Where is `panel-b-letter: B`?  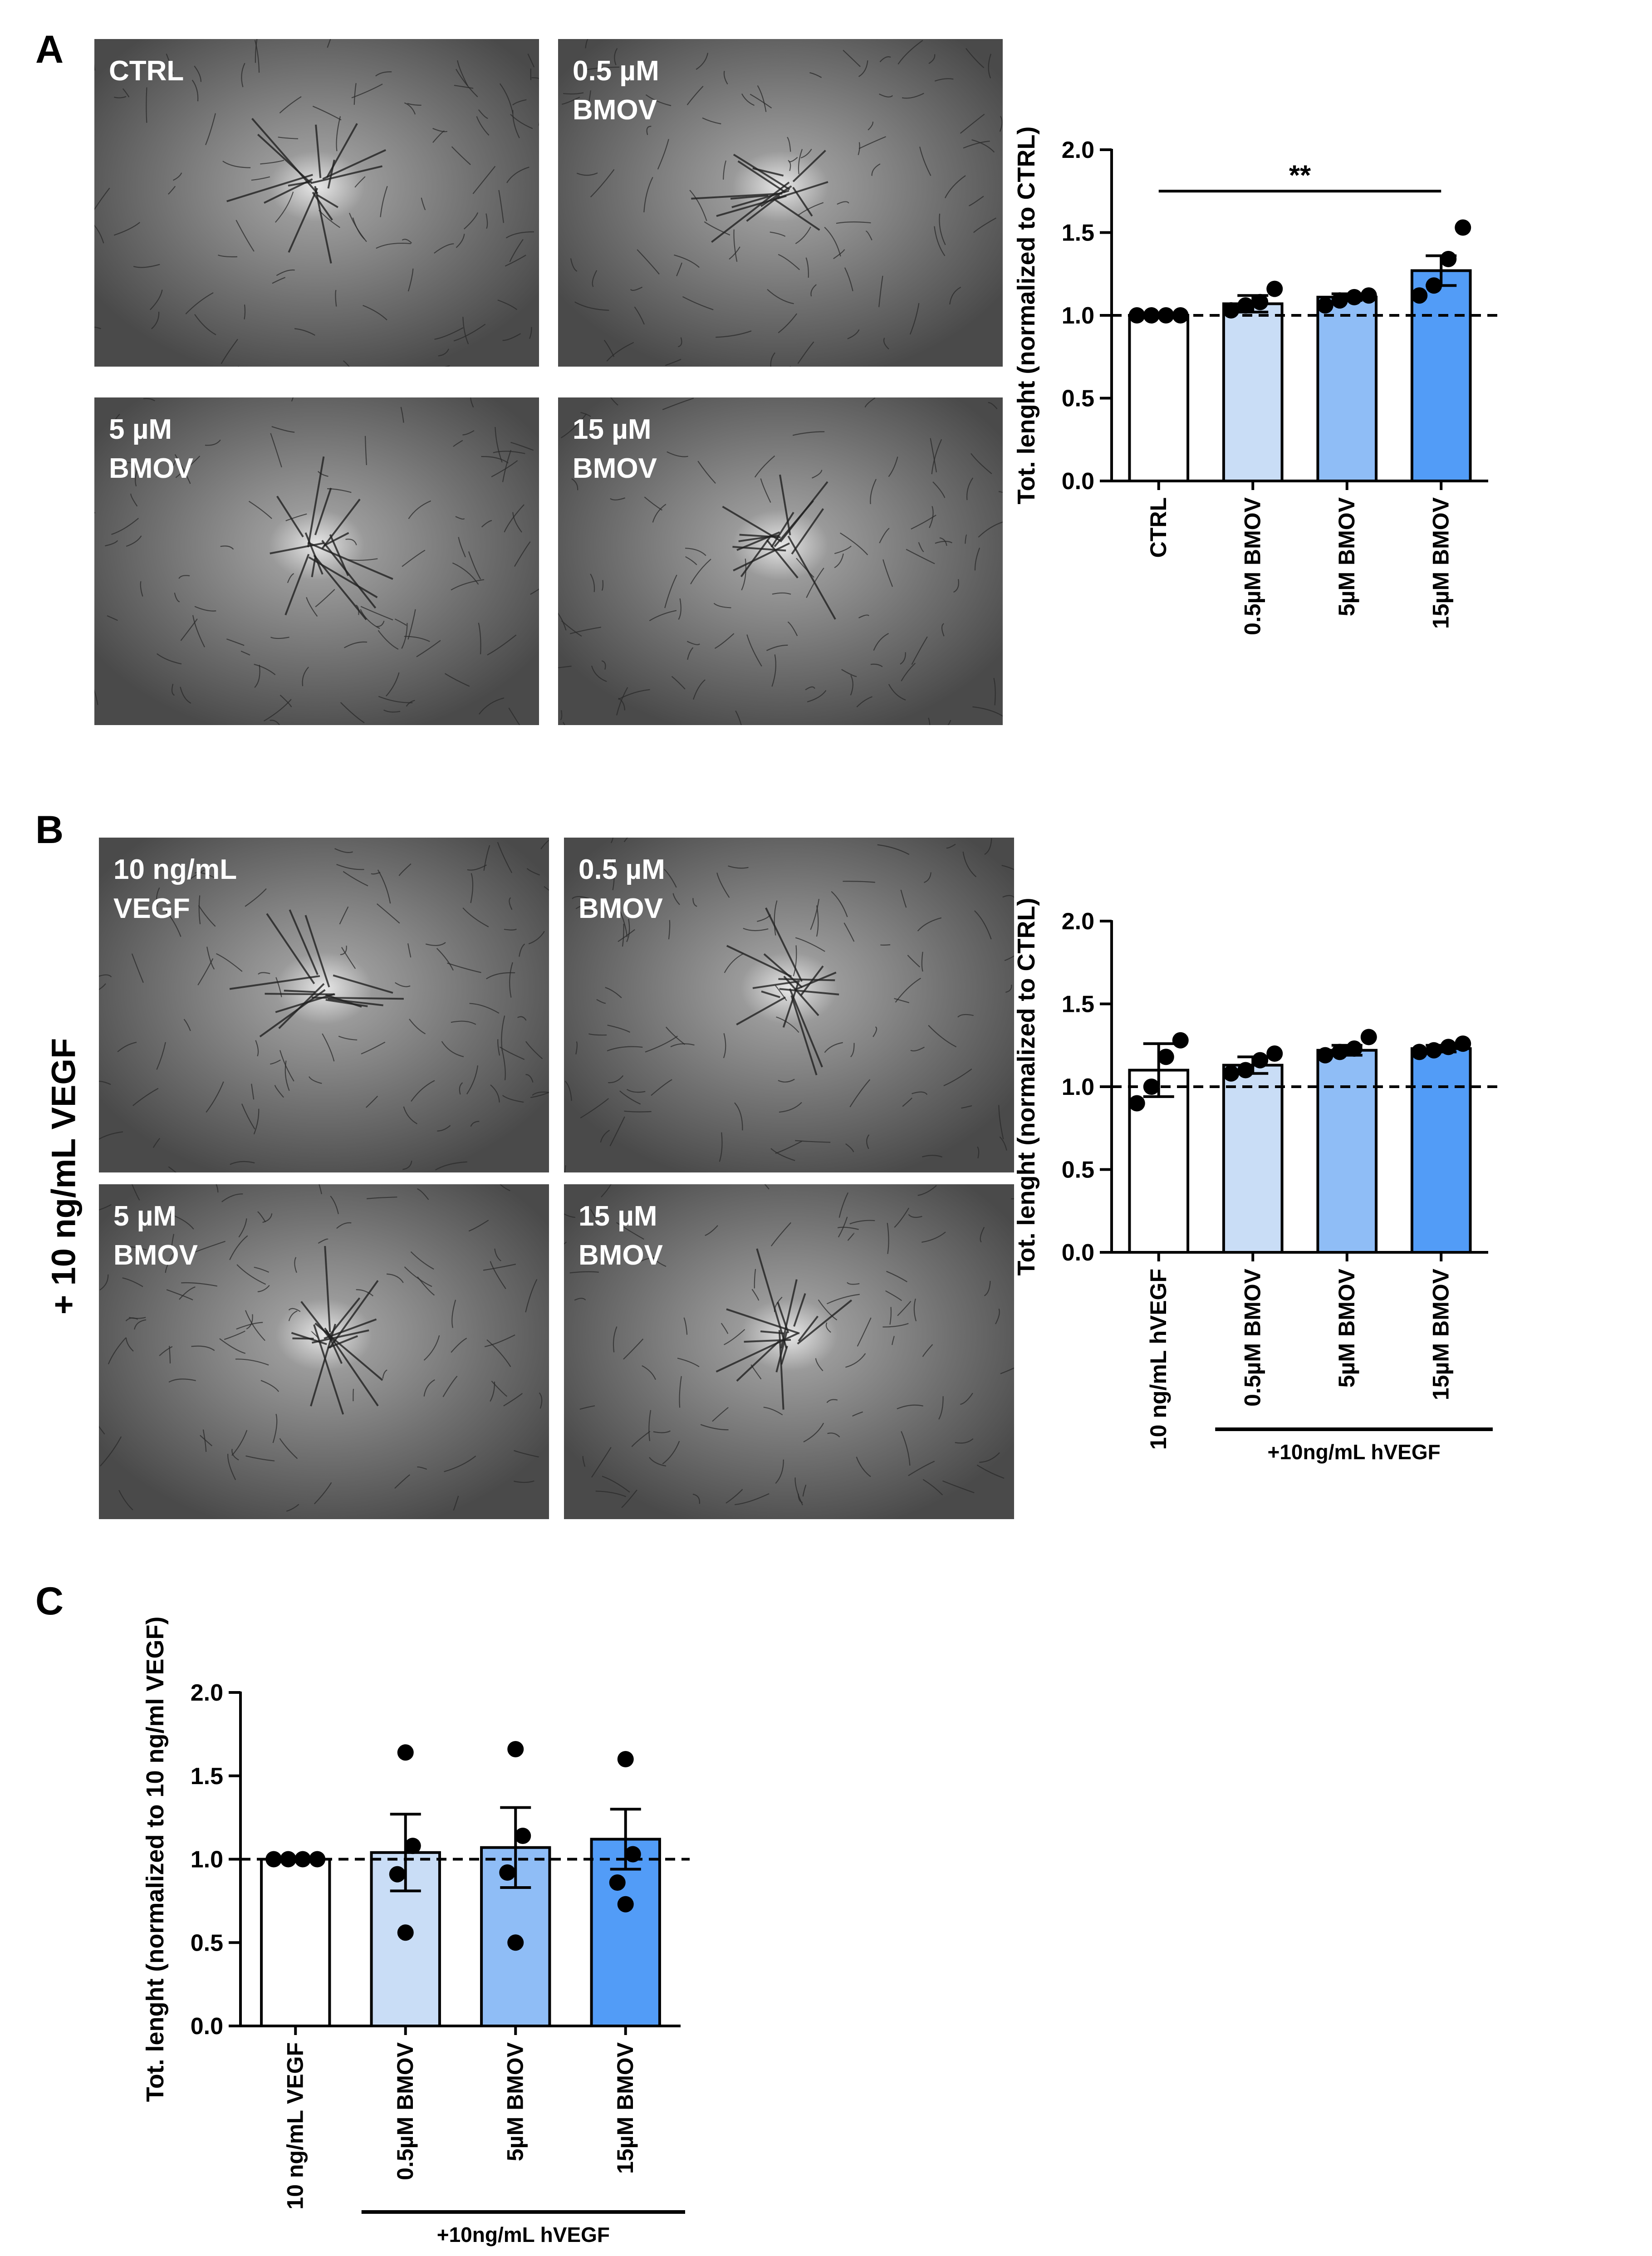
panel-b-letter: B is located at coordinates (50, 830).